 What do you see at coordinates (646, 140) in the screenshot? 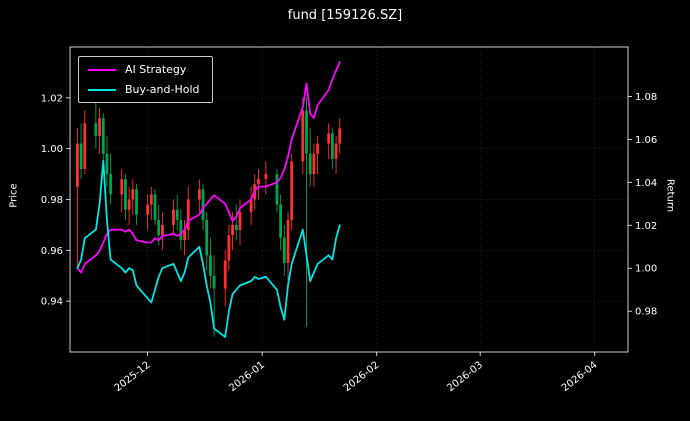
I see `y-tick-label-right: 1.06` at bounding box center [646, 140].